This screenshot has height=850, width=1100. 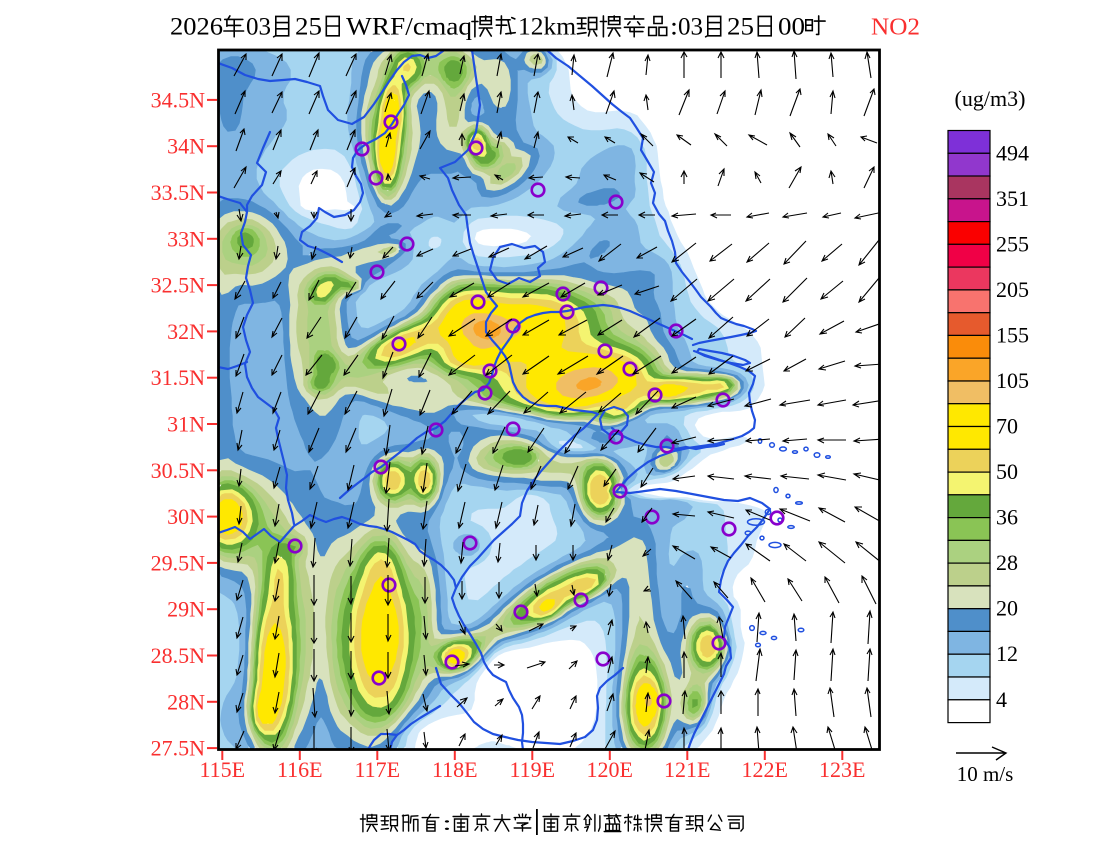 What do you see at coordinates (1007, 653) in the screenshot?
I see `svg-text: 12` at bounding box center [1007, 653].